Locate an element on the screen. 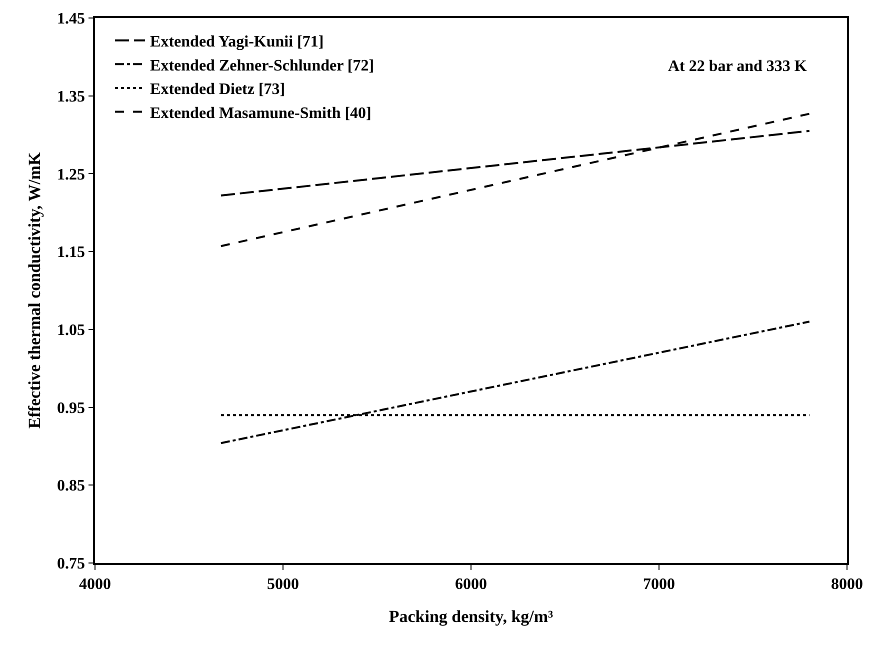  legend-label: Extended Zehner-Schlunder [72] is located at coordinates (262, 65).